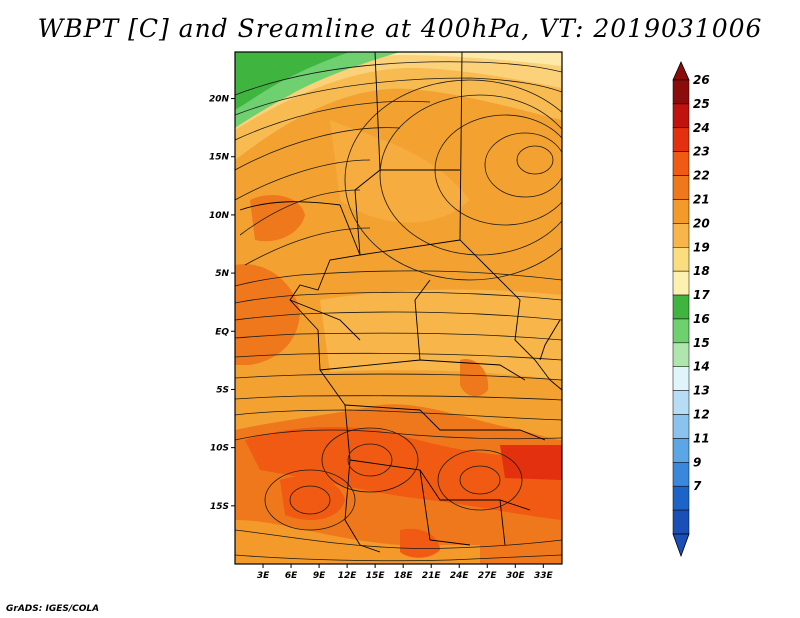 This screenshot has height=618, width=800. What do you see at coordinates (701, 176) in the screenshot?
I see `colorbar-label: 22` at bounding box center [701, 176].